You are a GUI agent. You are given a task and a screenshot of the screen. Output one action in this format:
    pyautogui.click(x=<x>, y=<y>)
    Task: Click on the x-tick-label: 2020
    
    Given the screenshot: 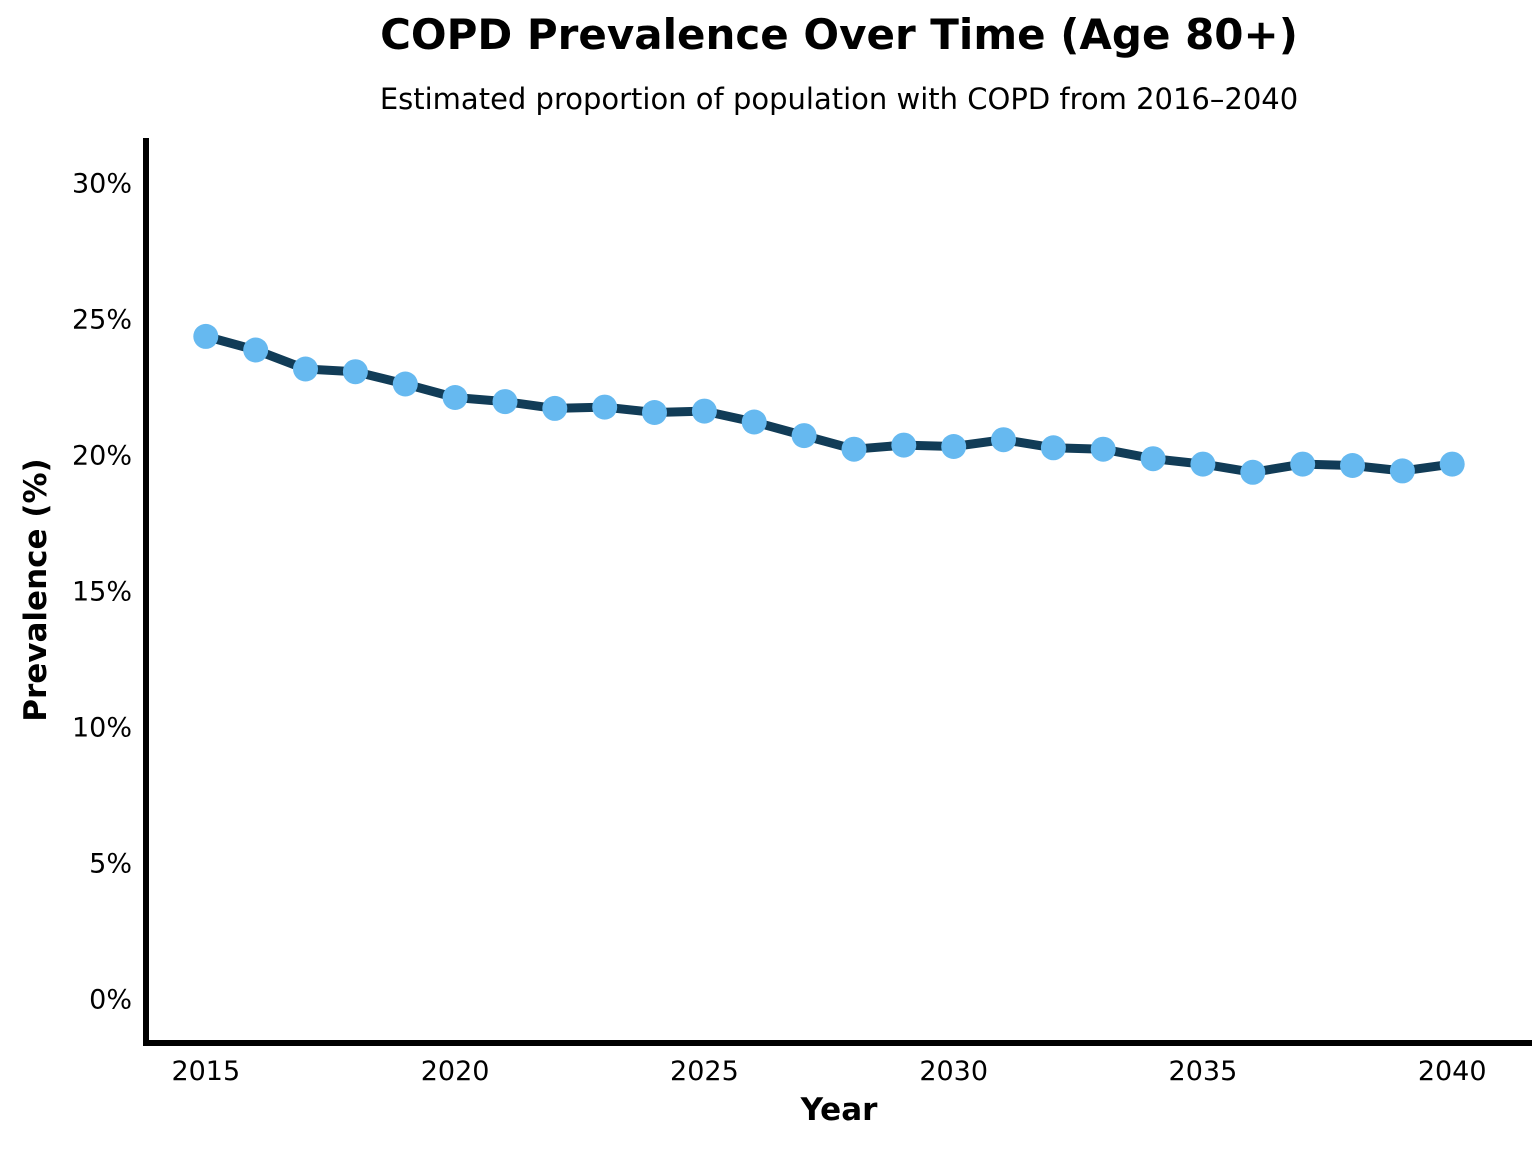 What is the action you would take?
    pyautogui.click(x=455, y=1071)
    